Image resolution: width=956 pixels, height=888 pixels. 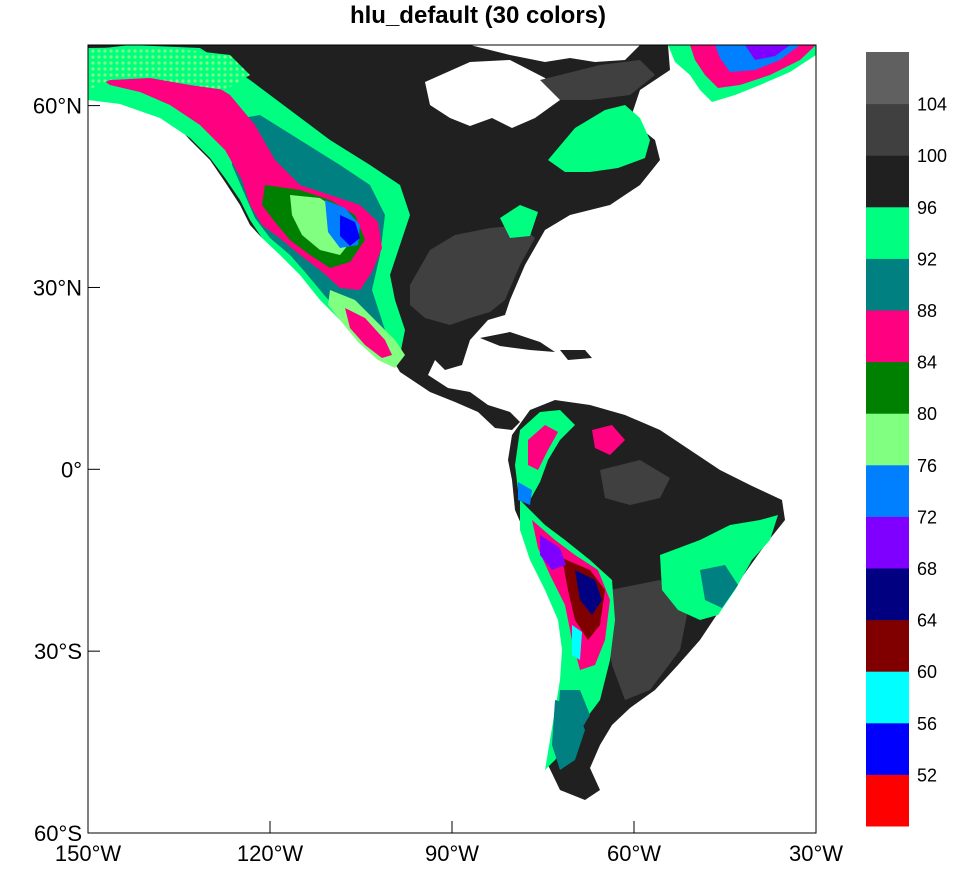 What do you see at coordinates (927, 311) in the screenshot?
I see `colorbar-label: 88` at bounding box center [927, 311].